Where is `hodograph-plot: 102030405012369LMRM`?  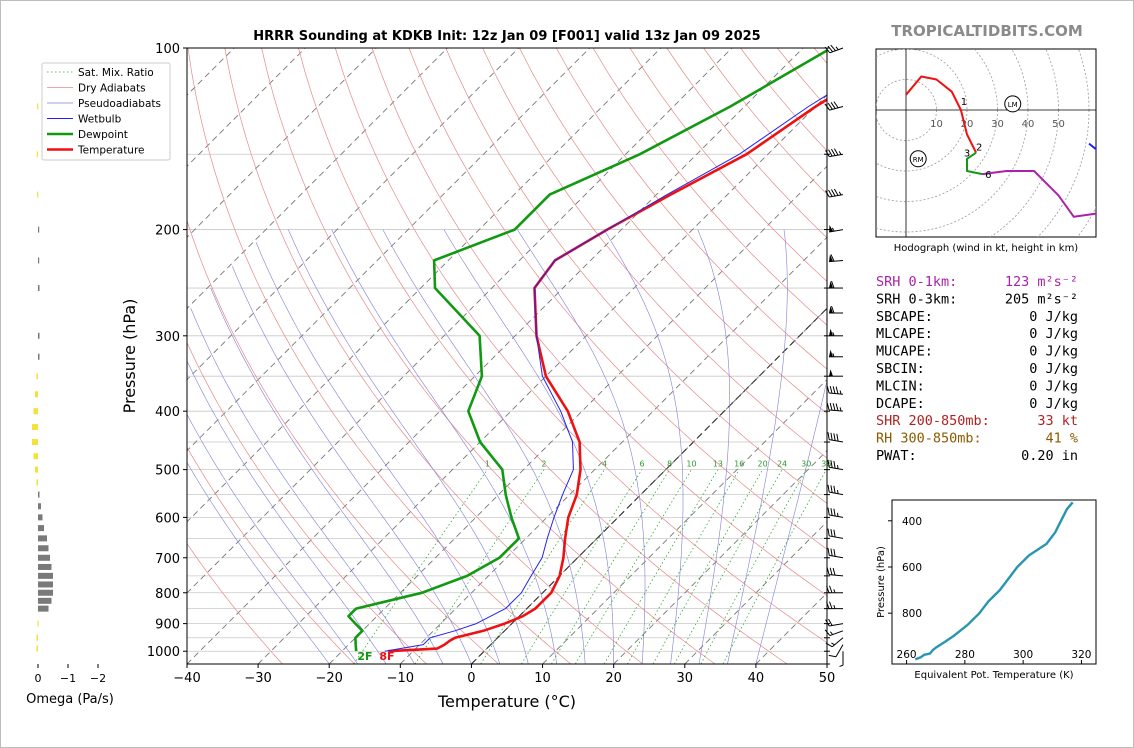
hodograph-plot: 102030405012369LMRM is located at coordinates (986, 143).